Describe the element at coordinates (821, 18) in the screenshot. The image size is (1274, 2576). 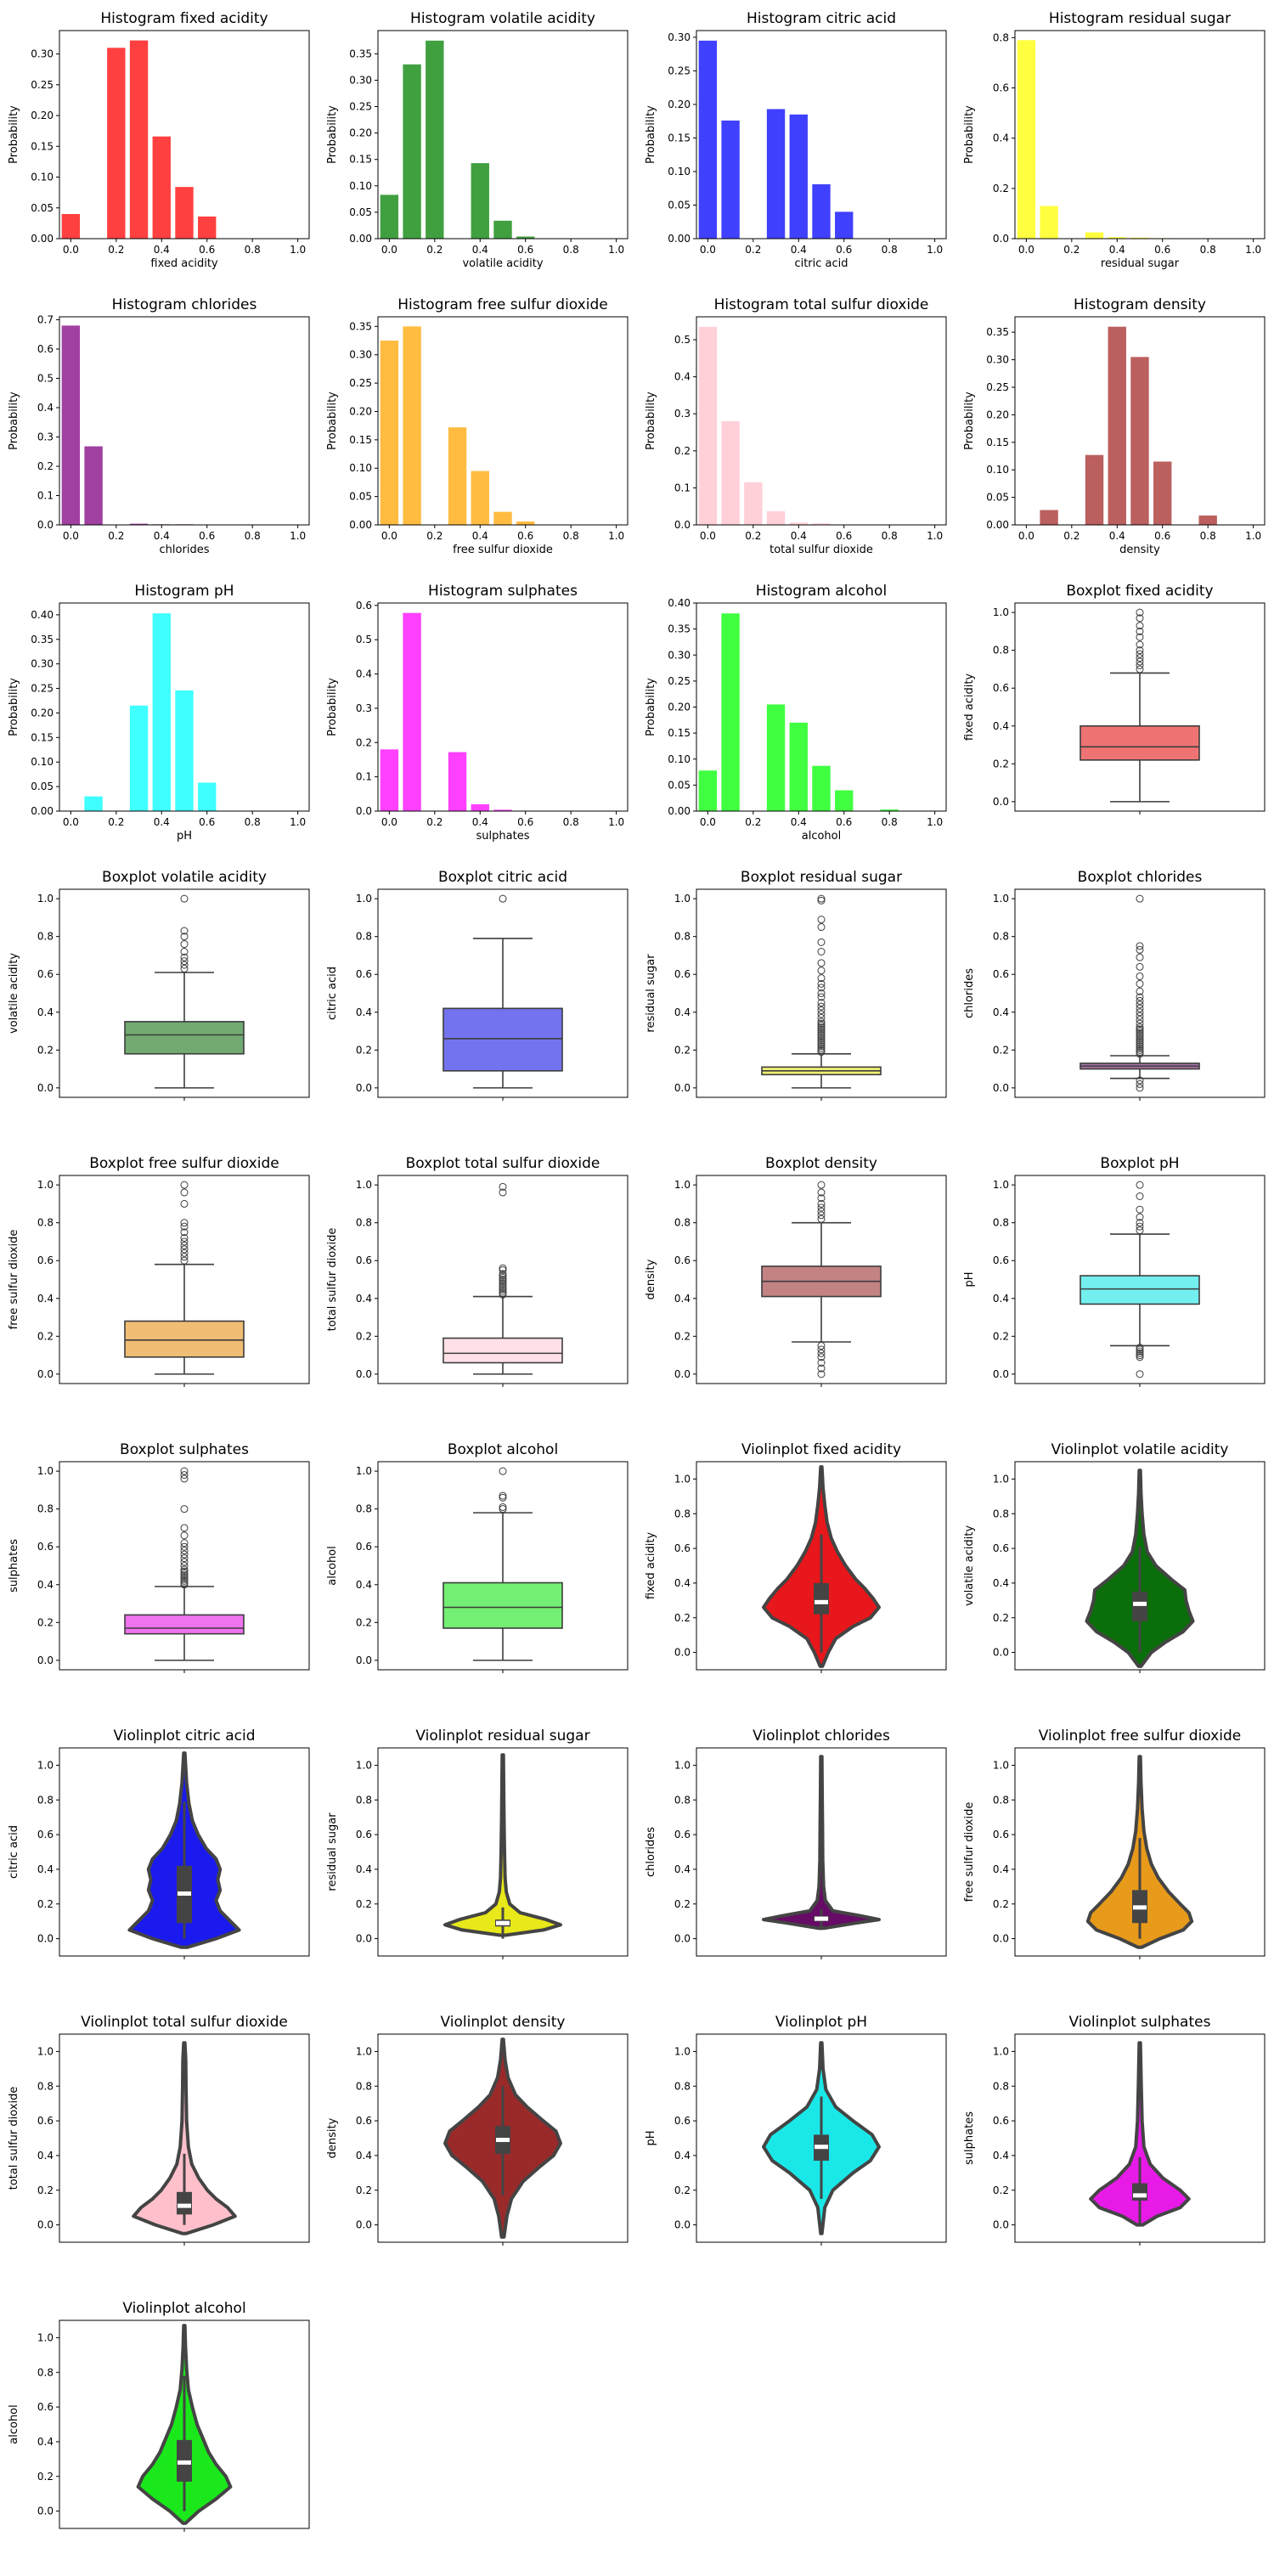
I see `chart-title: Histogram citric acid` at that location.